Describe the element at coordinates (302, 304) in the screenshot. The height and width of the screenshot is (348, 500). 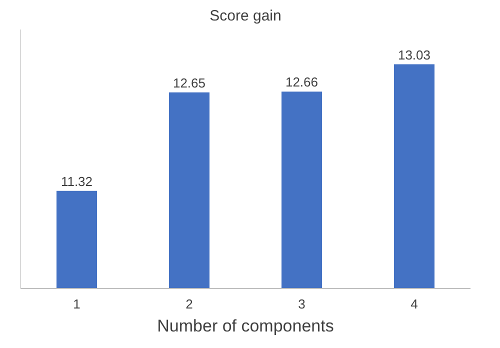
I see `x-tick-label: 3` at that location.